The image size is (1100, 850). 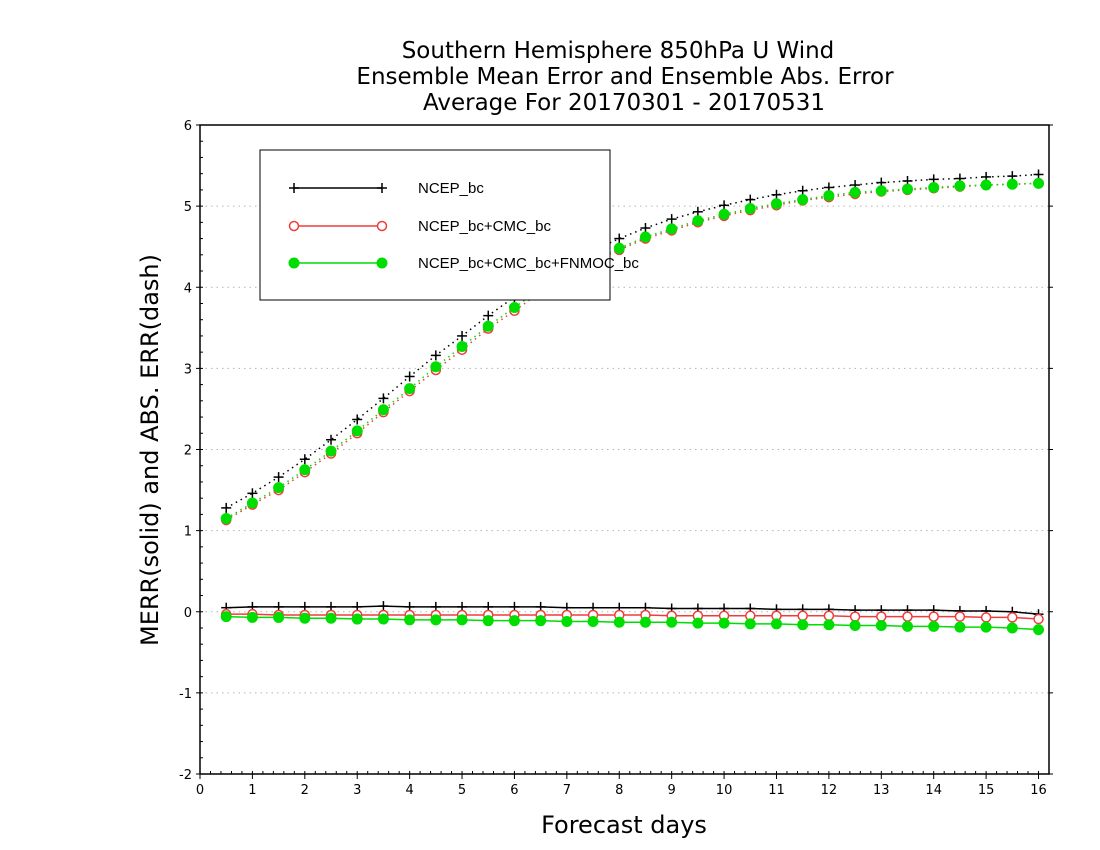 I want to click on legend-label: NCEP_bc+CMC_bc+FNMOC_bc, so click(x=528, y=263).